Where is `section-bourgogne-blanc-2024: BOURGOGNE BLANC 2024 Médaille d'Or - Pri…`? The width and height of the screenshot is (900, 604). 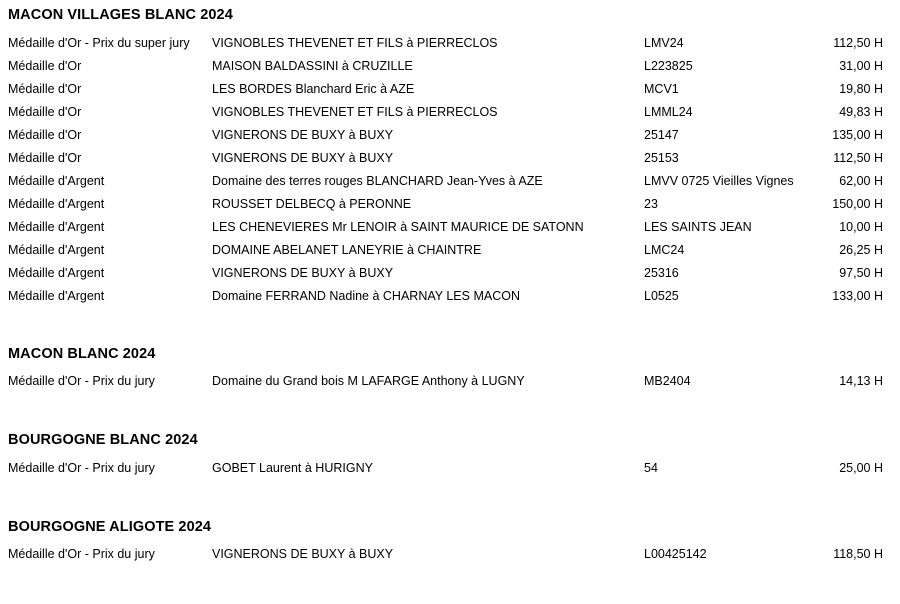
section-bourgogne-blanc-2024: BOURGOGNE BLANC 2024 Médaille d'Or - Pri… is located at coordinates (450, 436).